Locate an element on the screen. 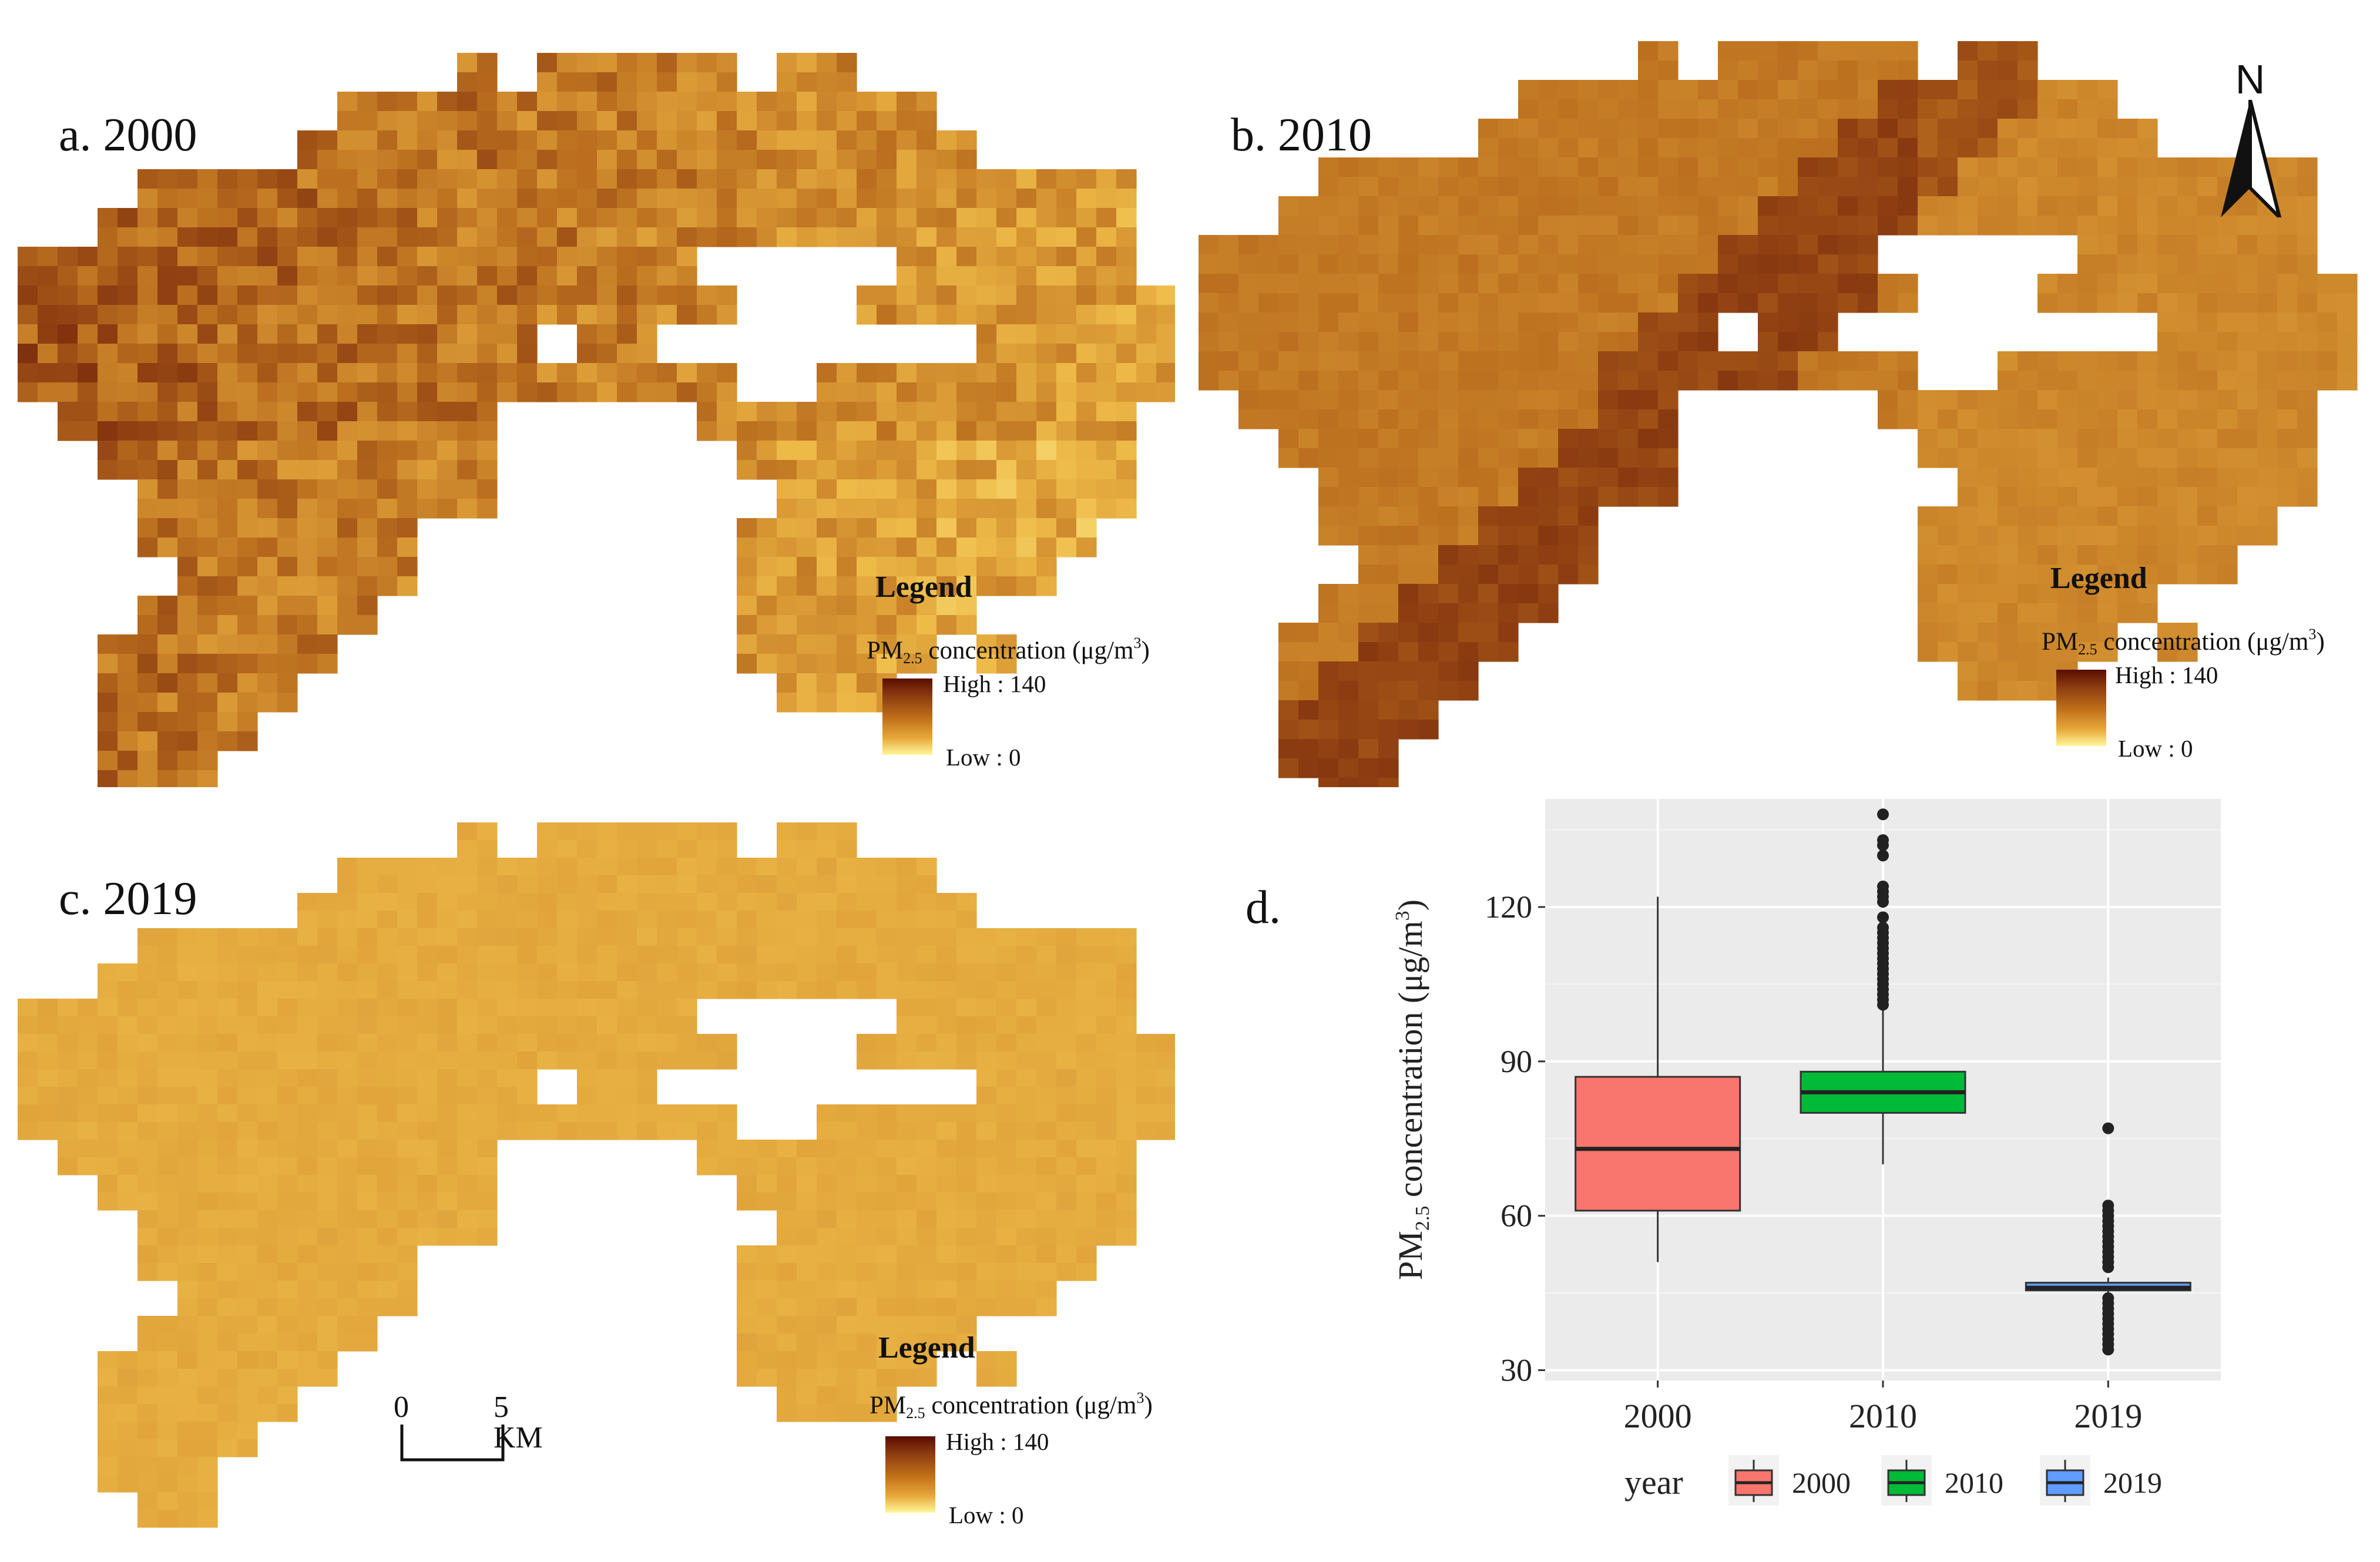 This screenshot has width=2380, height=1562. scale-zero-label: 0 is located at coordinates (402, 1407).